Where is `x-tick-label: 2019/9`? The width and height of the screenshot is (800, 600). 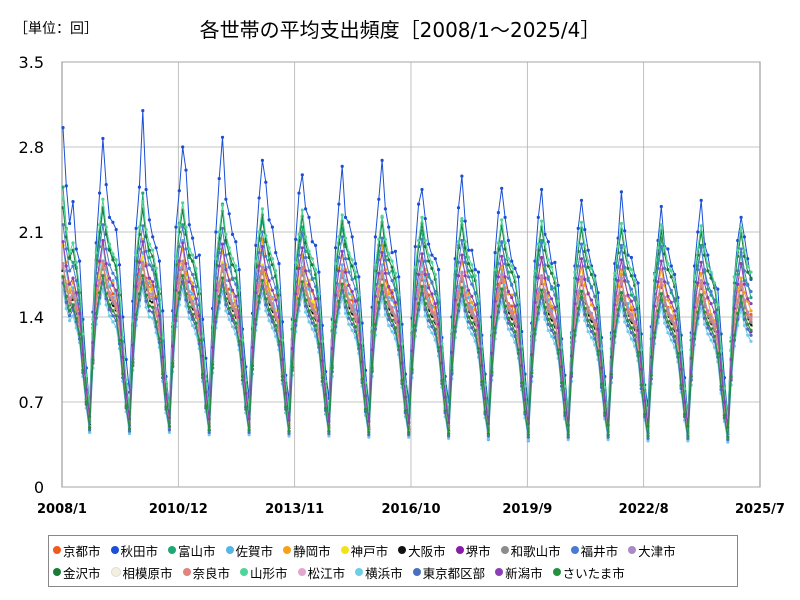 x-tick-label: 2019/9 is located at coordinates (527, 509).